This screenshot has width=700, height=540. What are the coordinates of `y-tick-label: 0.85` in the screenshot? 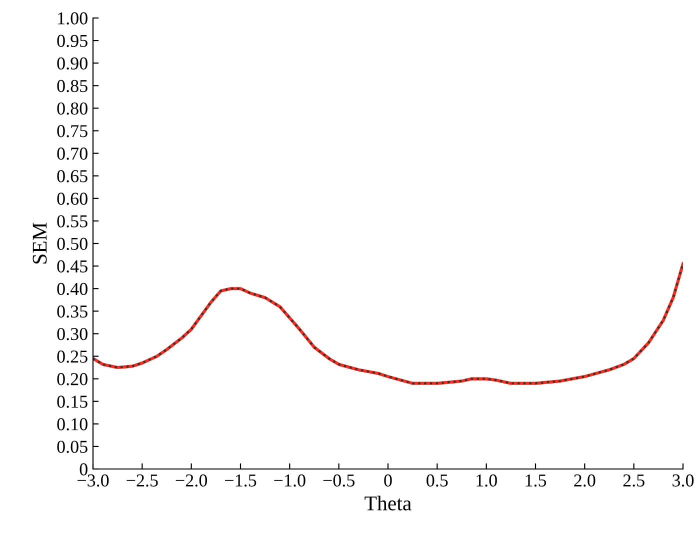 It's located at (72, 86).